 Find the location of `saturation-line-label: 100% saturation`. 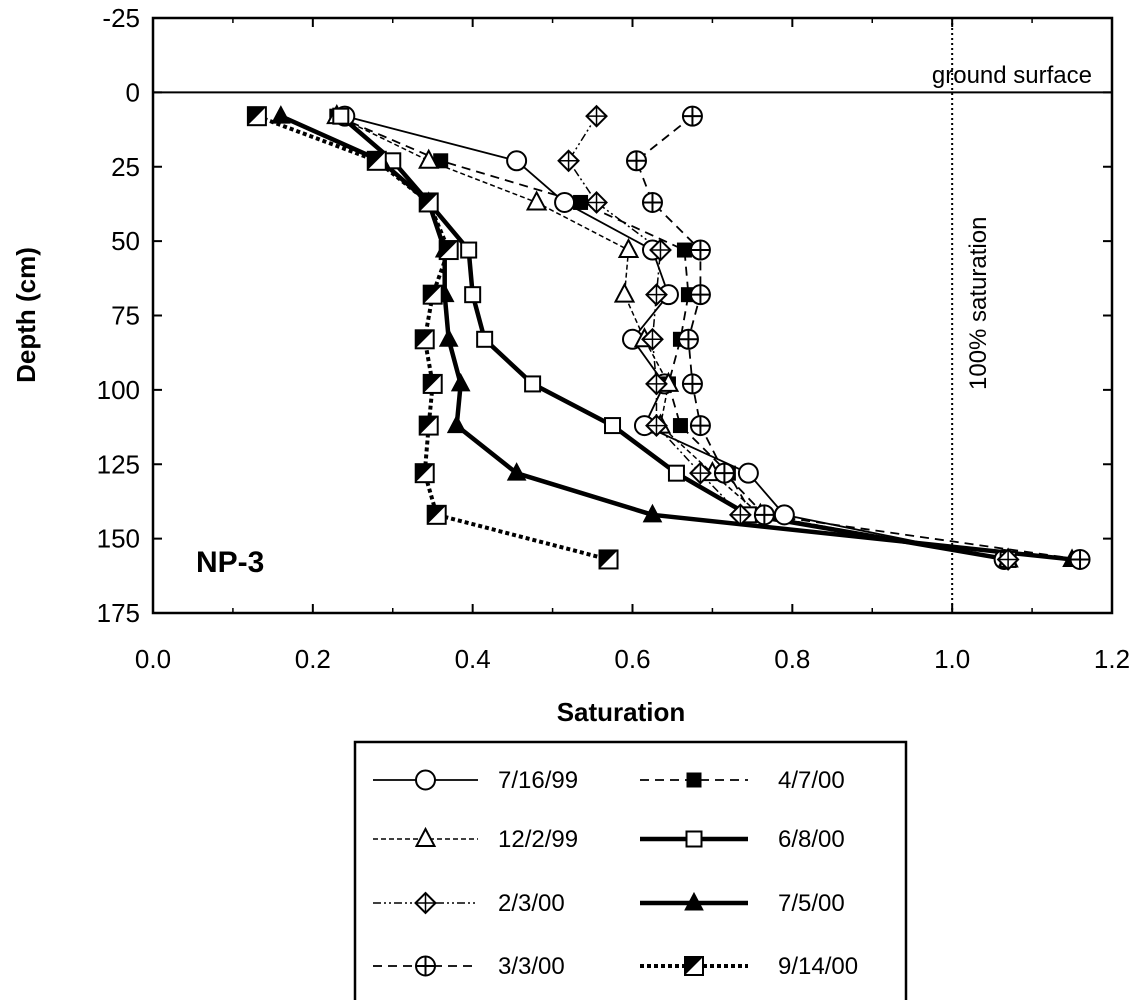

saturation-line-label: 100% saturation is located at coordinates (978, 303).